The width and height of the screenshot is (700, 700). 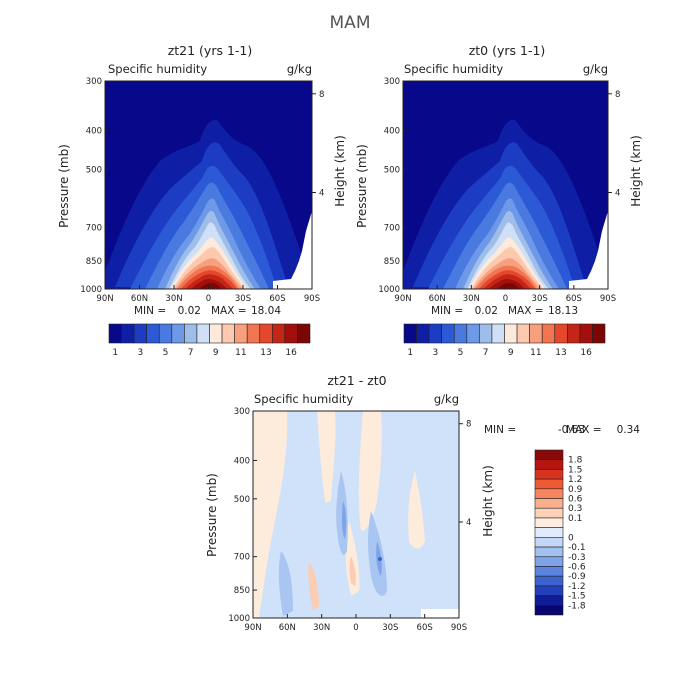 I want to click on y-tick-label: 1000, so click(x=389, y=290).